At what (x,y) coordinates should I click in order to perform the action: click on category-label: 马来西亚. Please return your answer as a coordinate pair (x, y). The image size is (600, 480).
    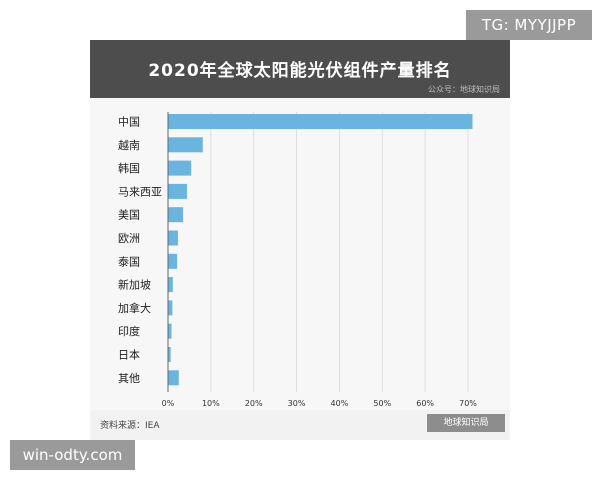
    Looking at the image, I should click on (140, 191).